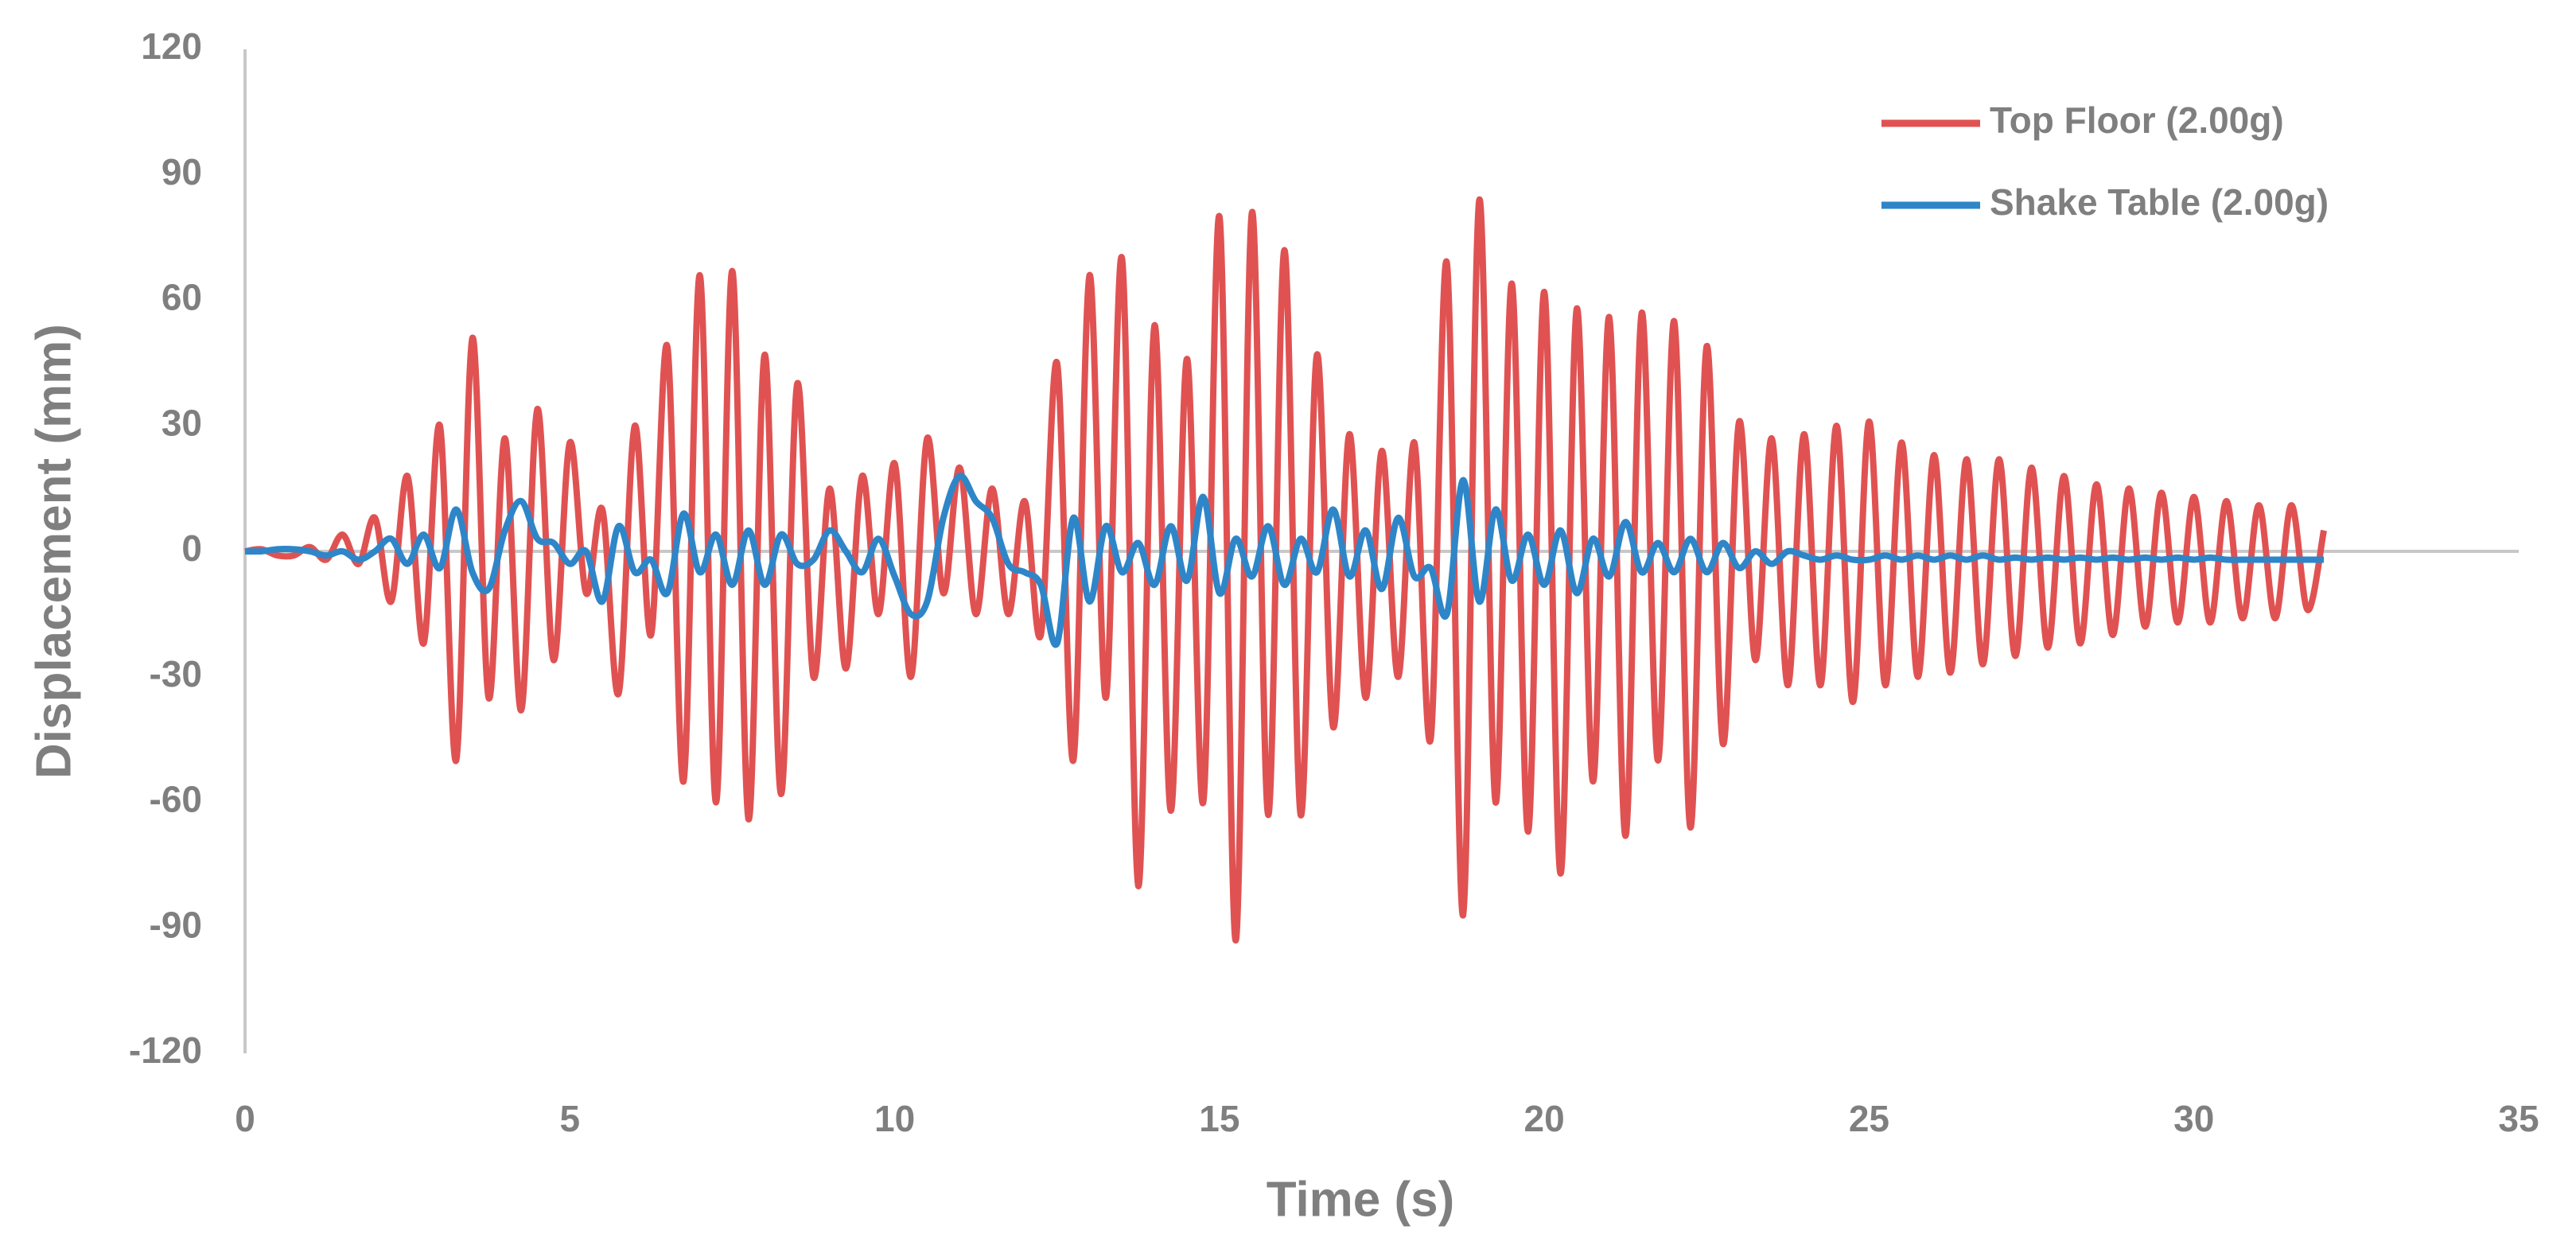 The height and width of the screenshot is (1257, 2576). Describe the element at coordinates (176, 924) in the screenshot. I see `y-tick-label: -90` at that location.